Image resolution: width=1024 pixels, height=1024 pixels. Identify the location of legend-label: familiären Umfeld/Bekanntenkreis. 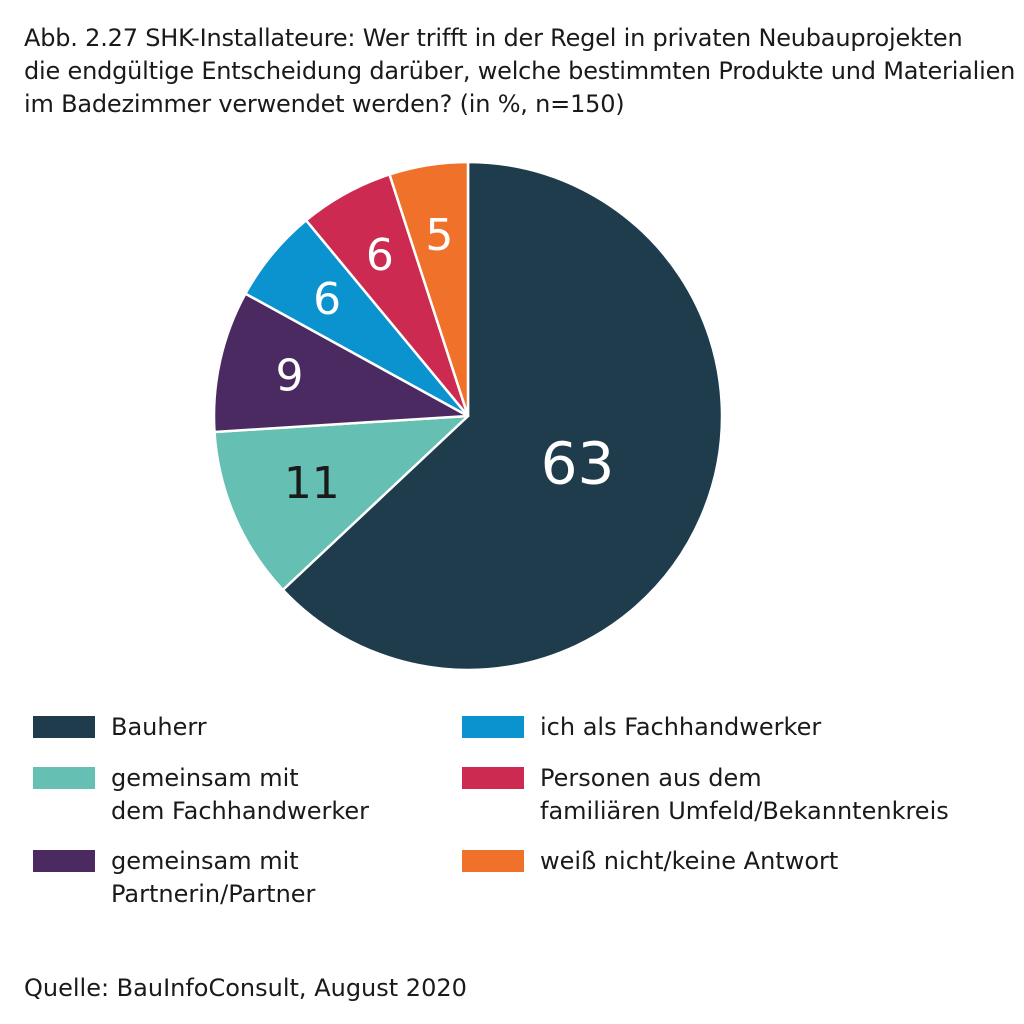
(744, 811).